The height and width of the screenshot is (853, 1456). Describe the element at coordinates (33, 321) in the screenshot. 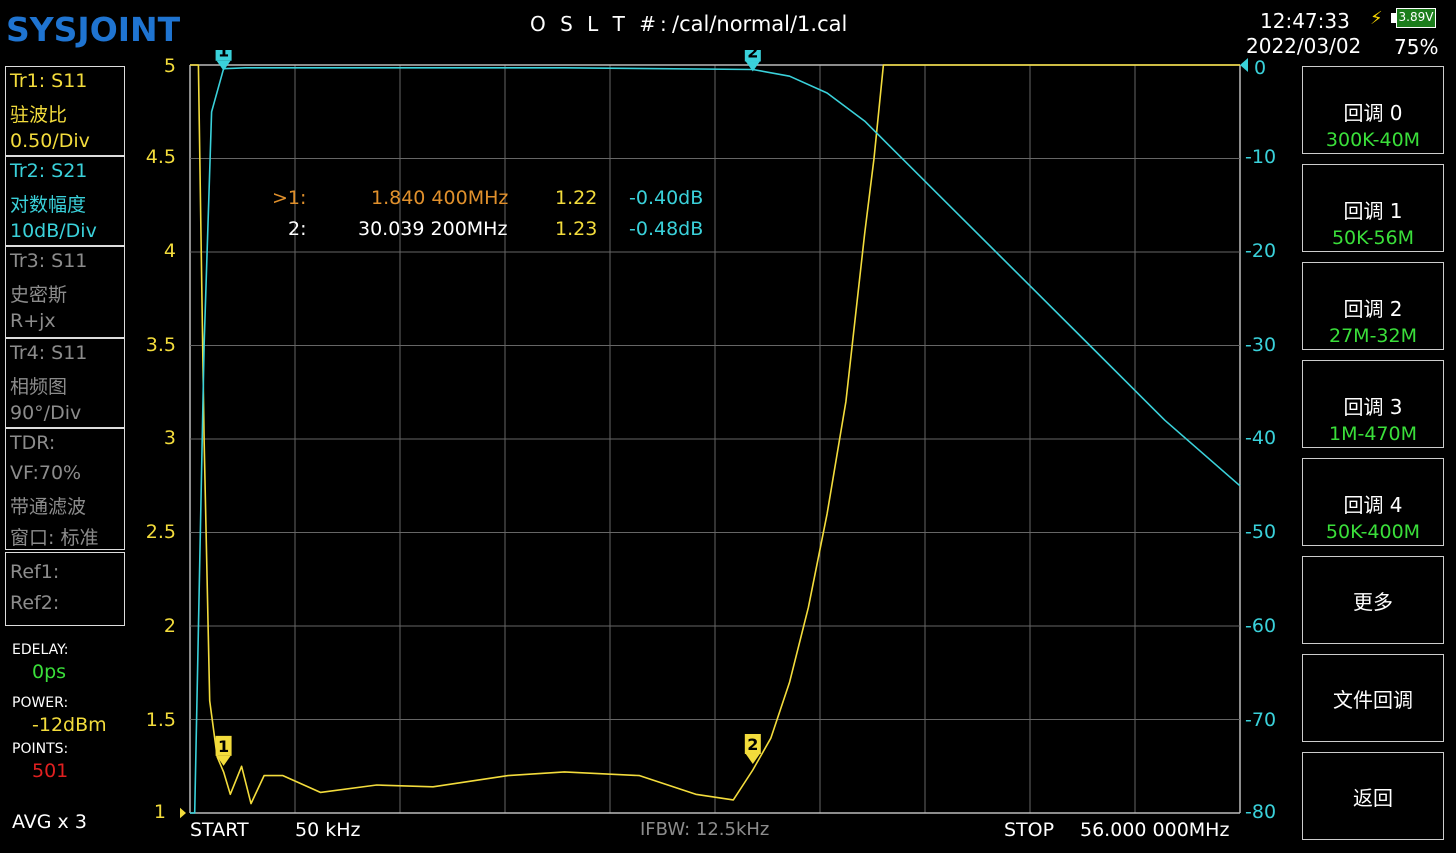

I see `trace-scale: R+jx` at that location.